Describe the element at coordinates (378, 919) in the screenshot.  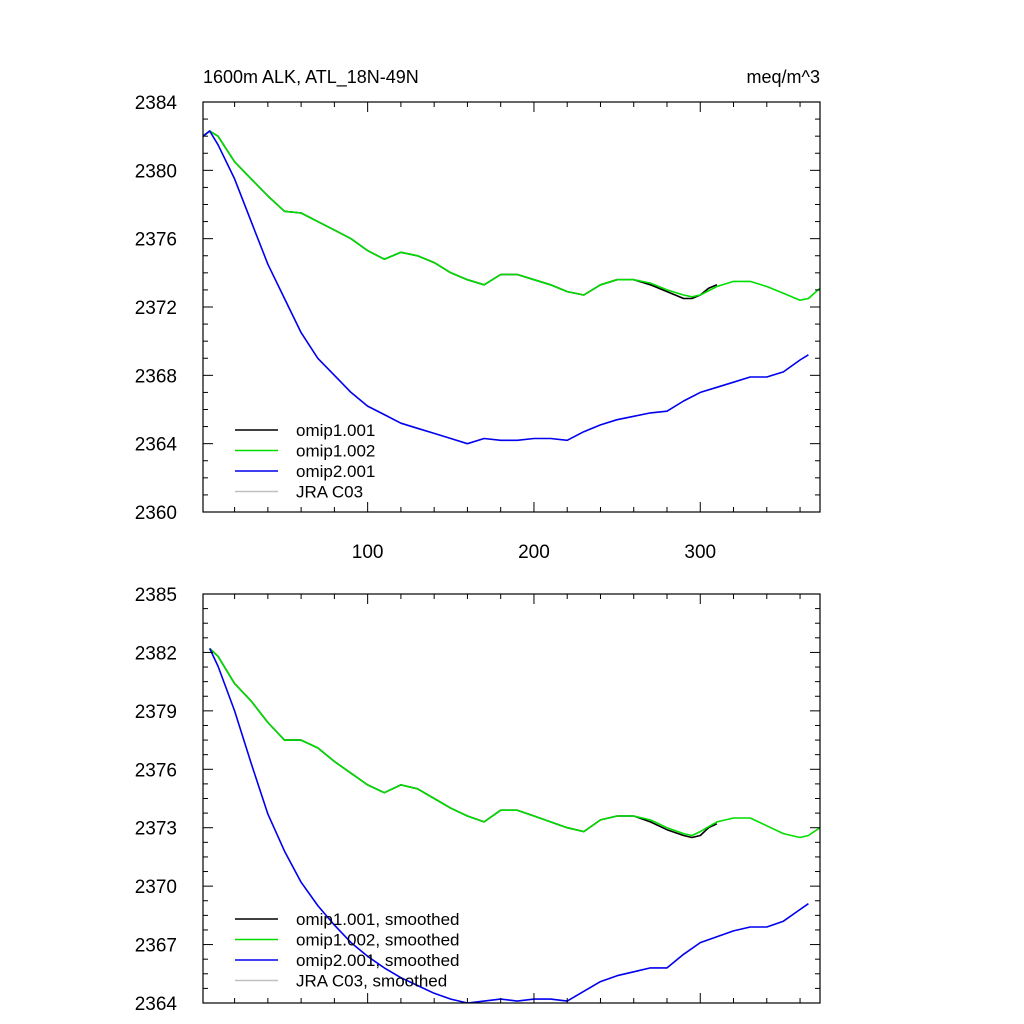
I see `legend-label: omip1.001, smoothed` at that location.